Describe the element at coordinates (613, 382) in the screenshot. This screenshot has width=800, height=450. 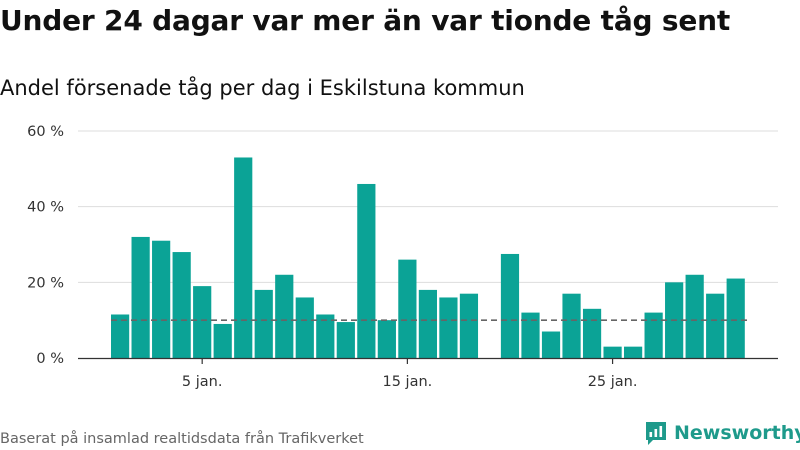
I see `x-tick-label: 25 jan.` at that location.